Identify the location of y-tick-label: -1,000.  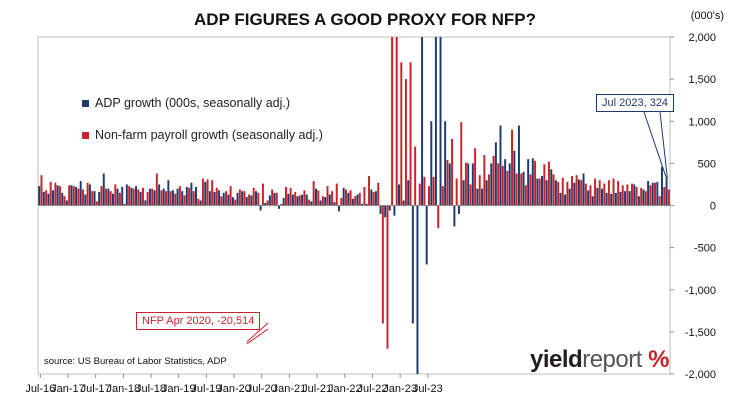
(700, 291).